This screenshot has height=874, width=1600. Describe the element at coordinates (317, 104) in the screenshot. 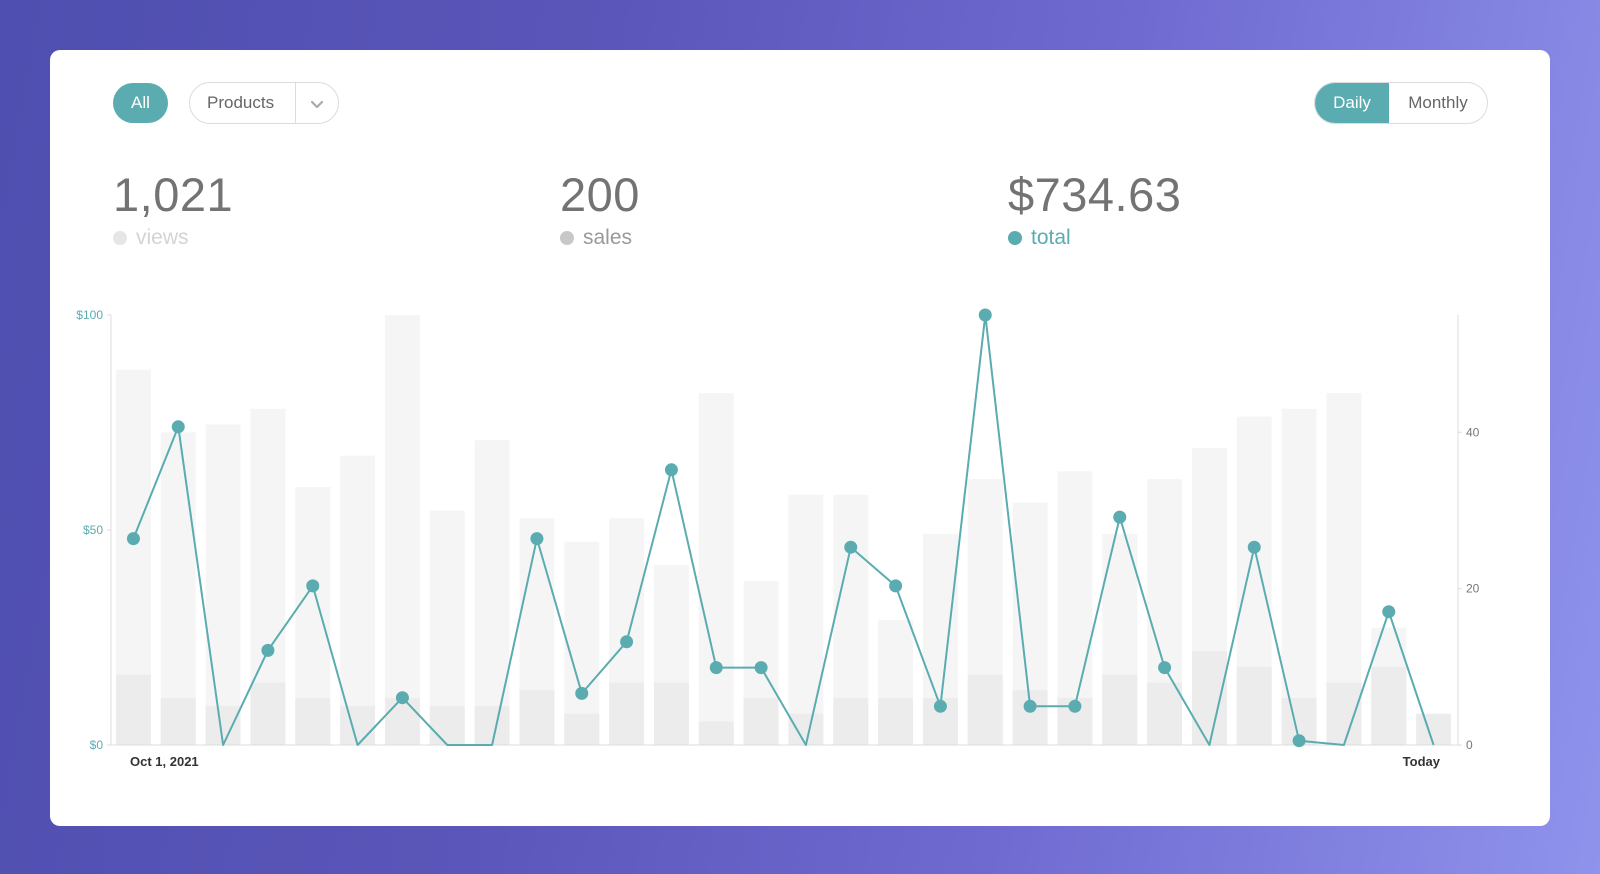

I see `chevron-down-icon` at that location.